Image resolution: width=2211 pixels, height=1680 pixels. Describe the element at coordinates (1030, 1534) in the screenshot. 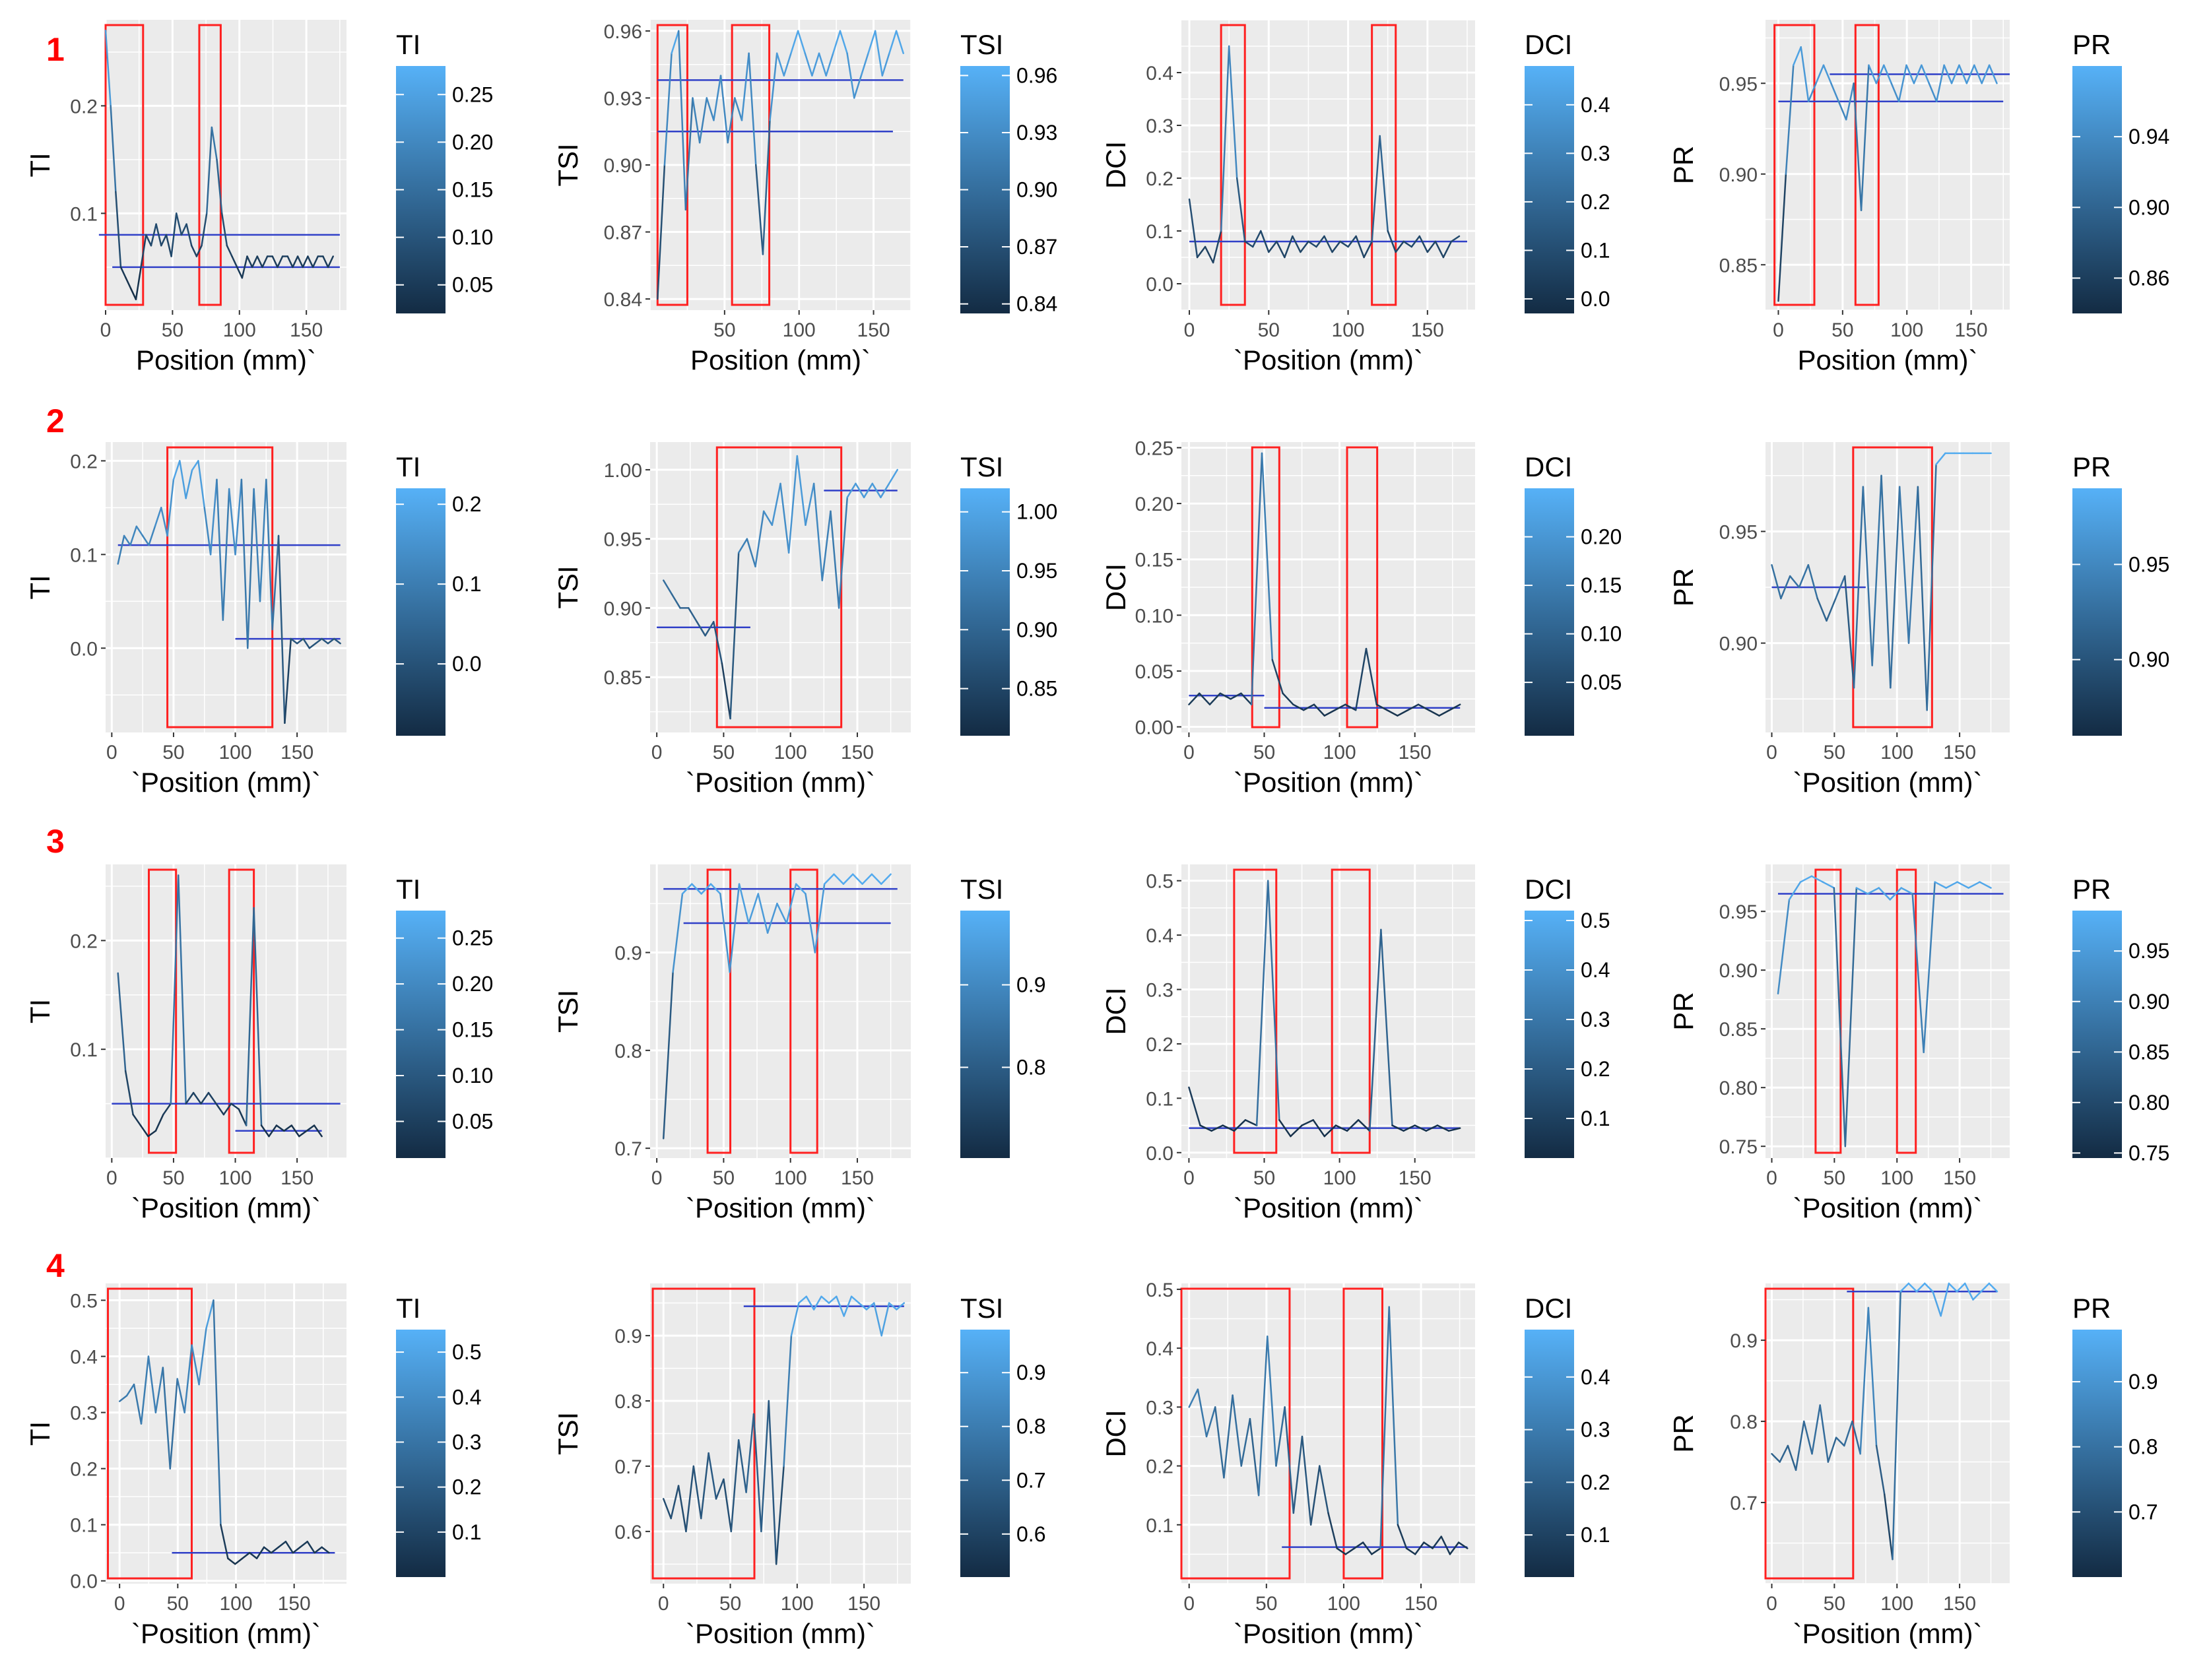

I see `legend-tick-label: 0.6` at that location.